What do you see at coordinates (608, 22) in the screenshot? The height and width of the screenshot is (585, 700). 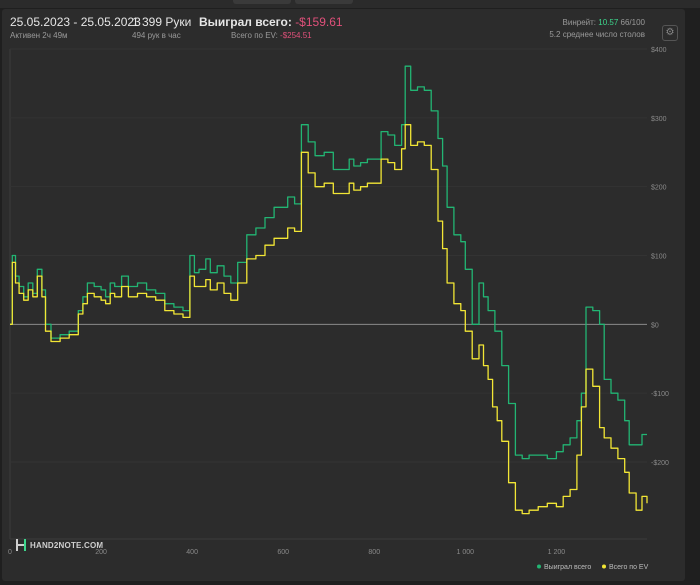 I see `winrate-value: 10.57` at bounding box center [608, 22].